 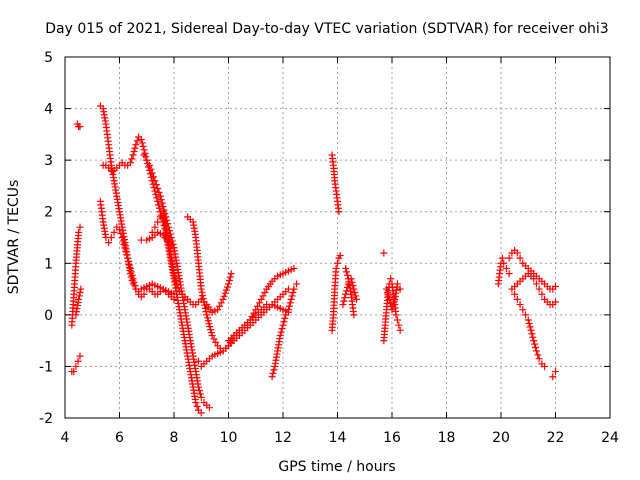 What do you see at coordinates (384, 253) in the screenshot?
I see `series-sat-s` at bounding box center [384, 253].